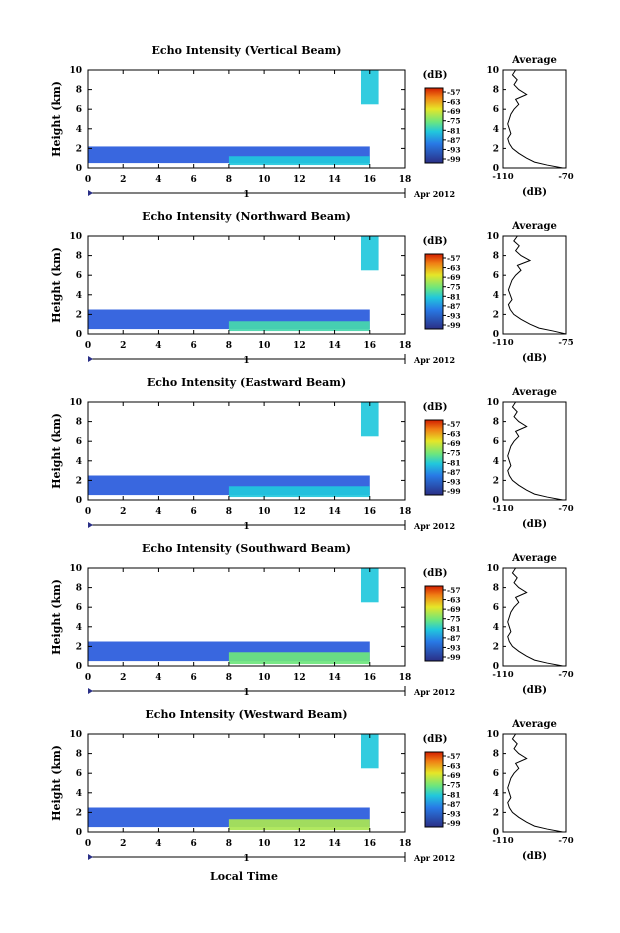 The height and width of the screenshot is (933, 620). I want to click on colorbar-tick-label: -93, so click(454, 149).